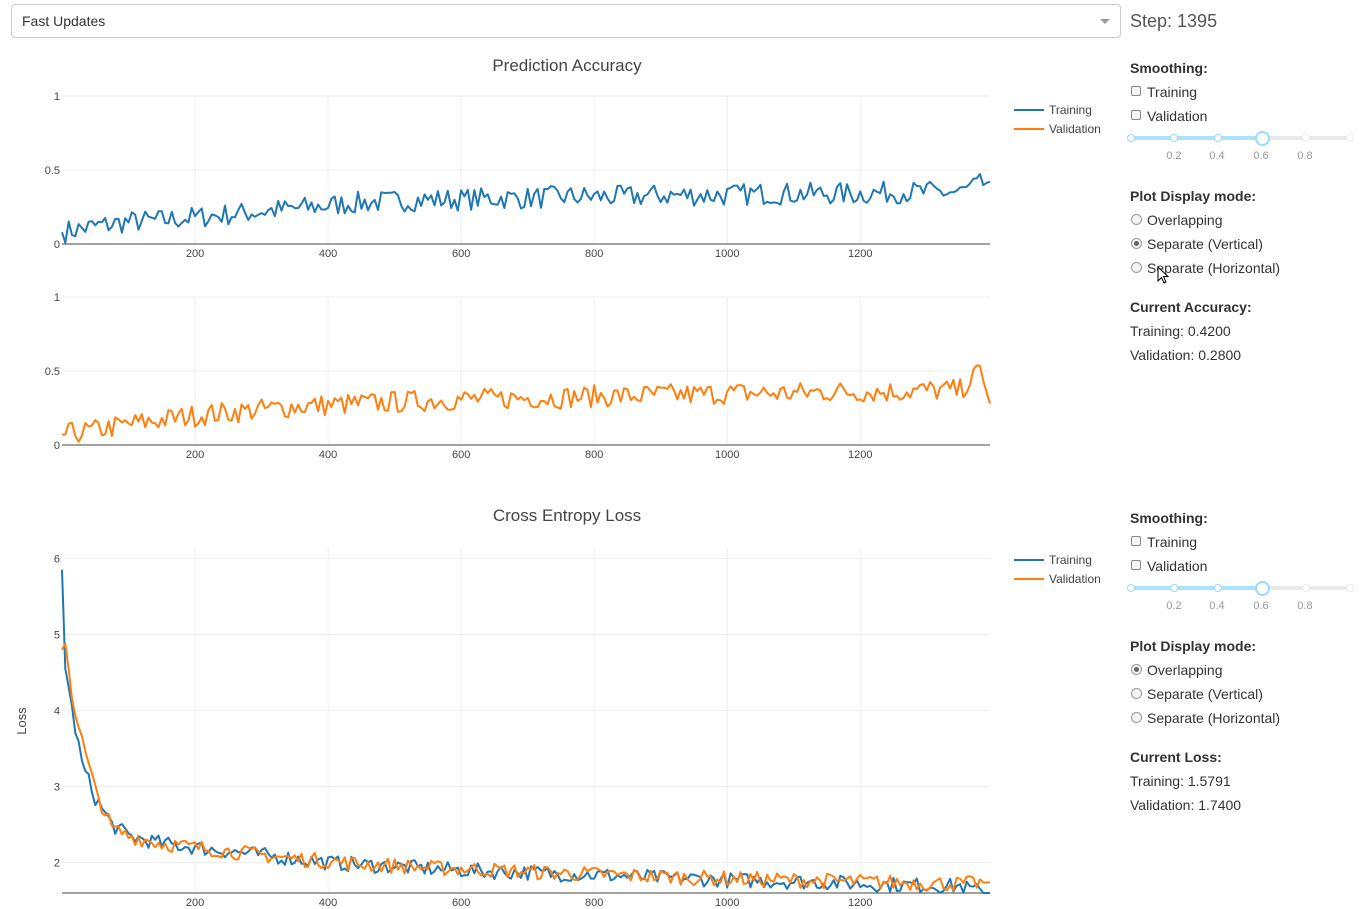 This screenshot has width=1369, height=909. Describe the element at coordinates (1245, 542) in the screenshot. I see `loss-smoothing-training: Training` at that location.